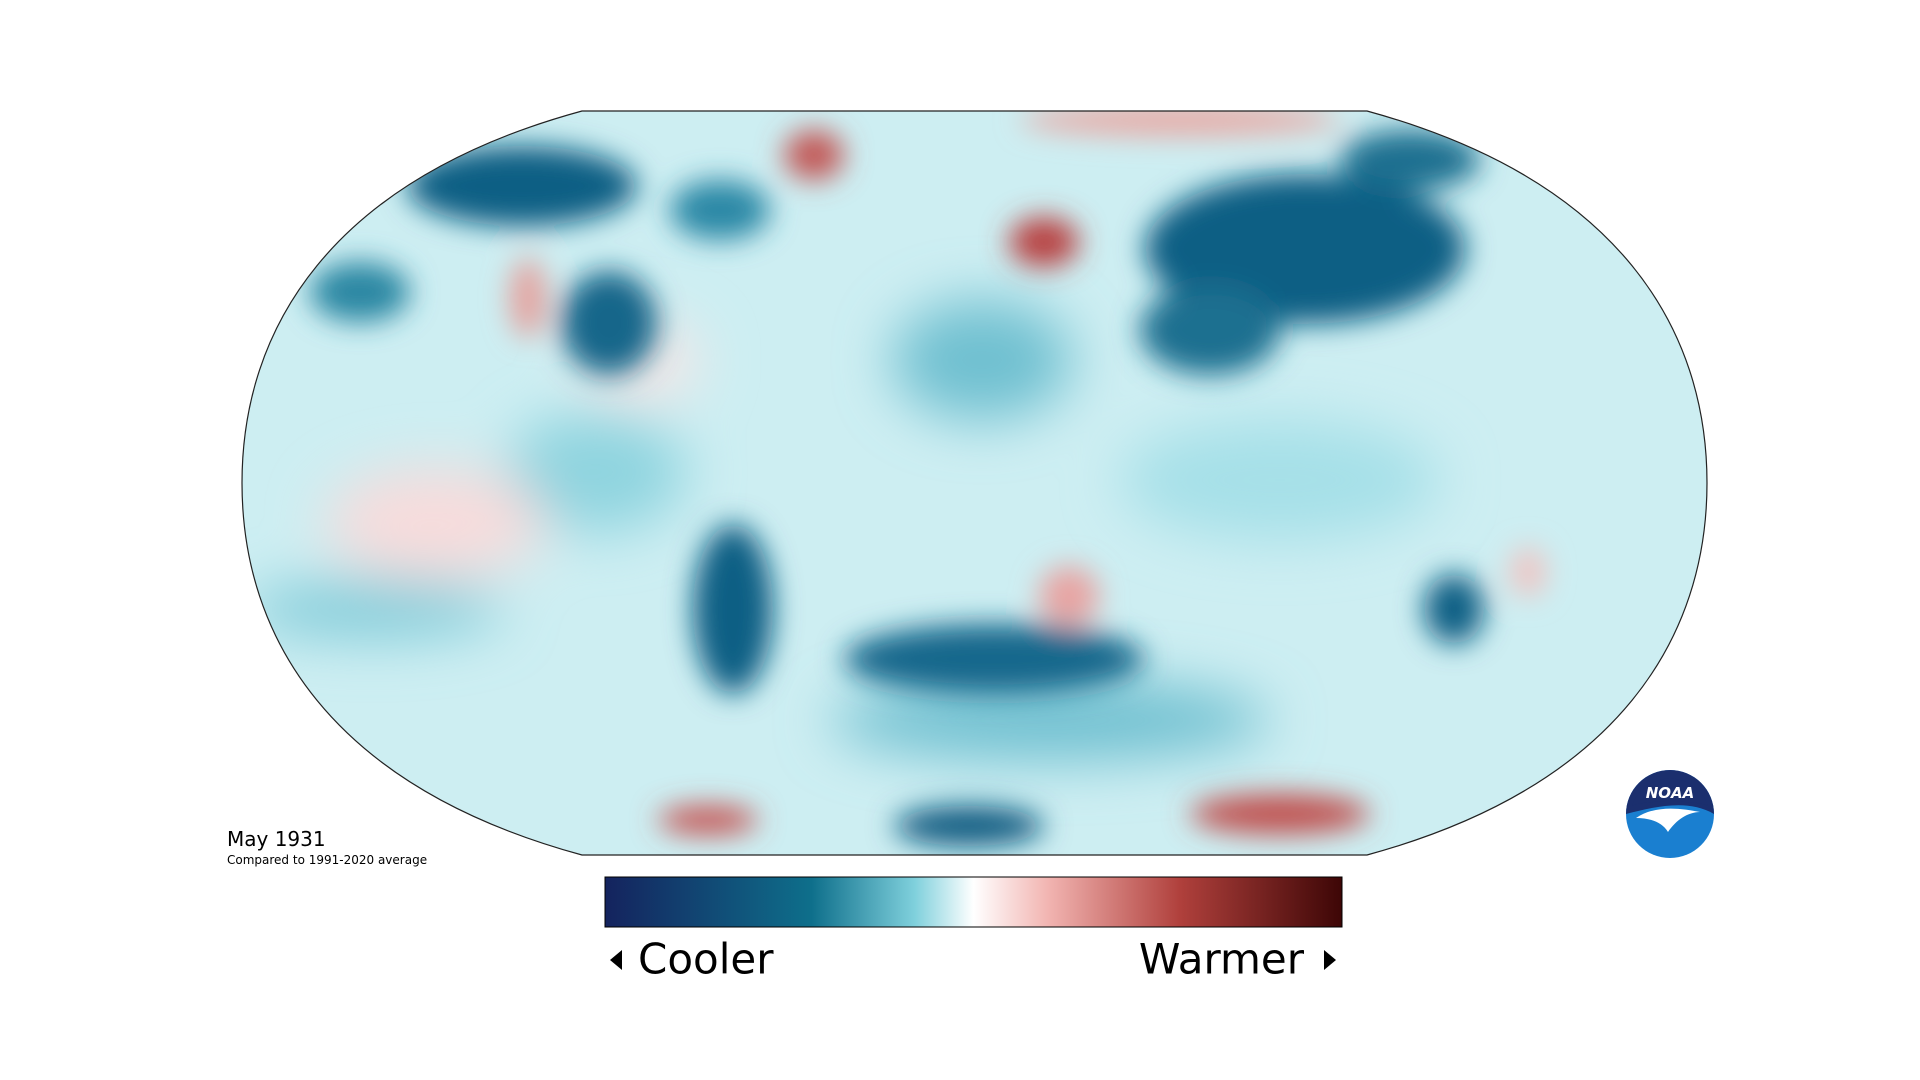  I want to click on cooler-label: Cooler, so click(706, 959).